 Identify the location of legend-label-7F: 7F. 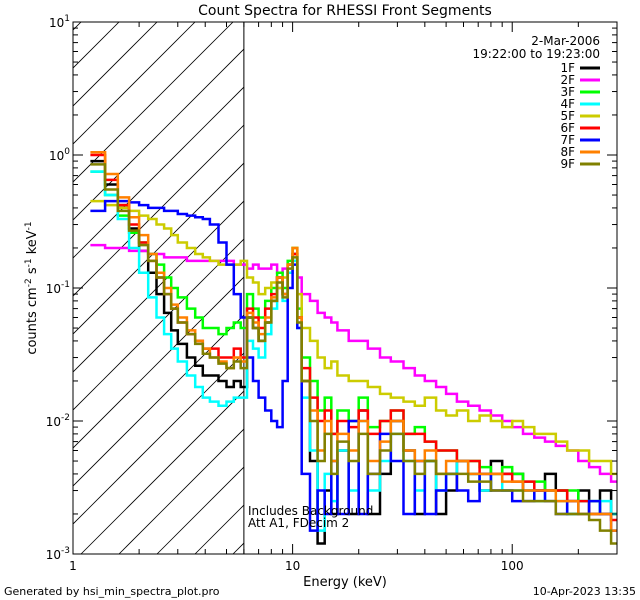
(567, 140).